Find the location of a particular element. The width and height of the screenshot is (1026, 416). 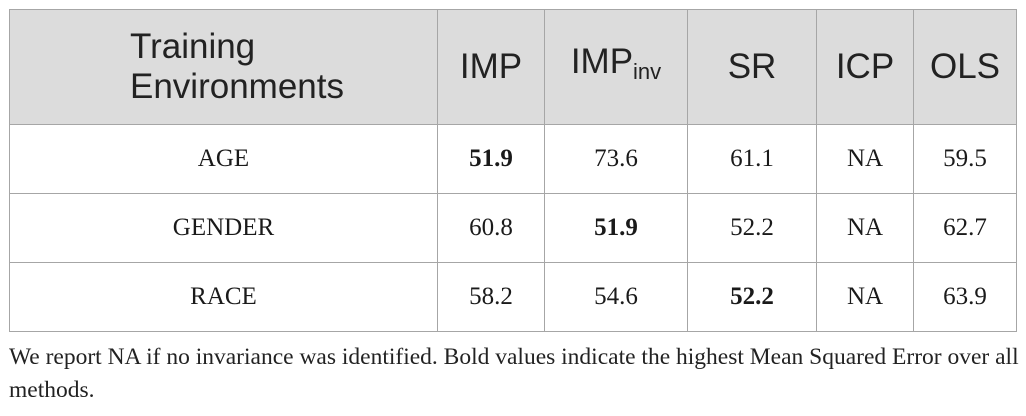

cell-imp: 58.2 is located at coordinates (491, 297).